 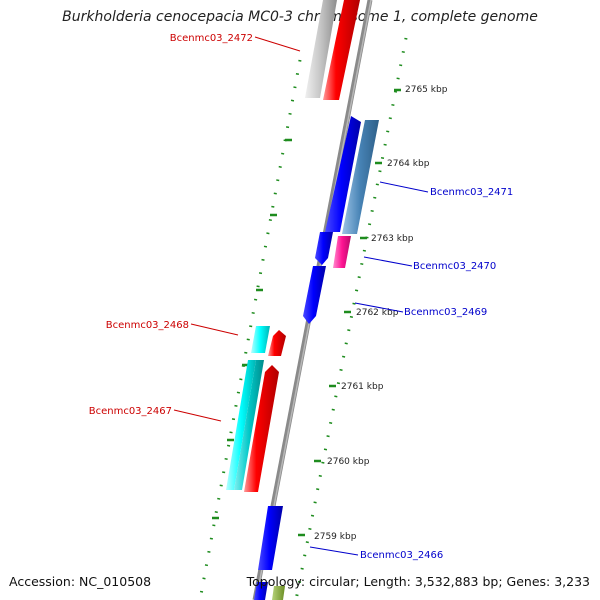 I want to click on gene-2471-steel-feature, so click(x=360, y=177).